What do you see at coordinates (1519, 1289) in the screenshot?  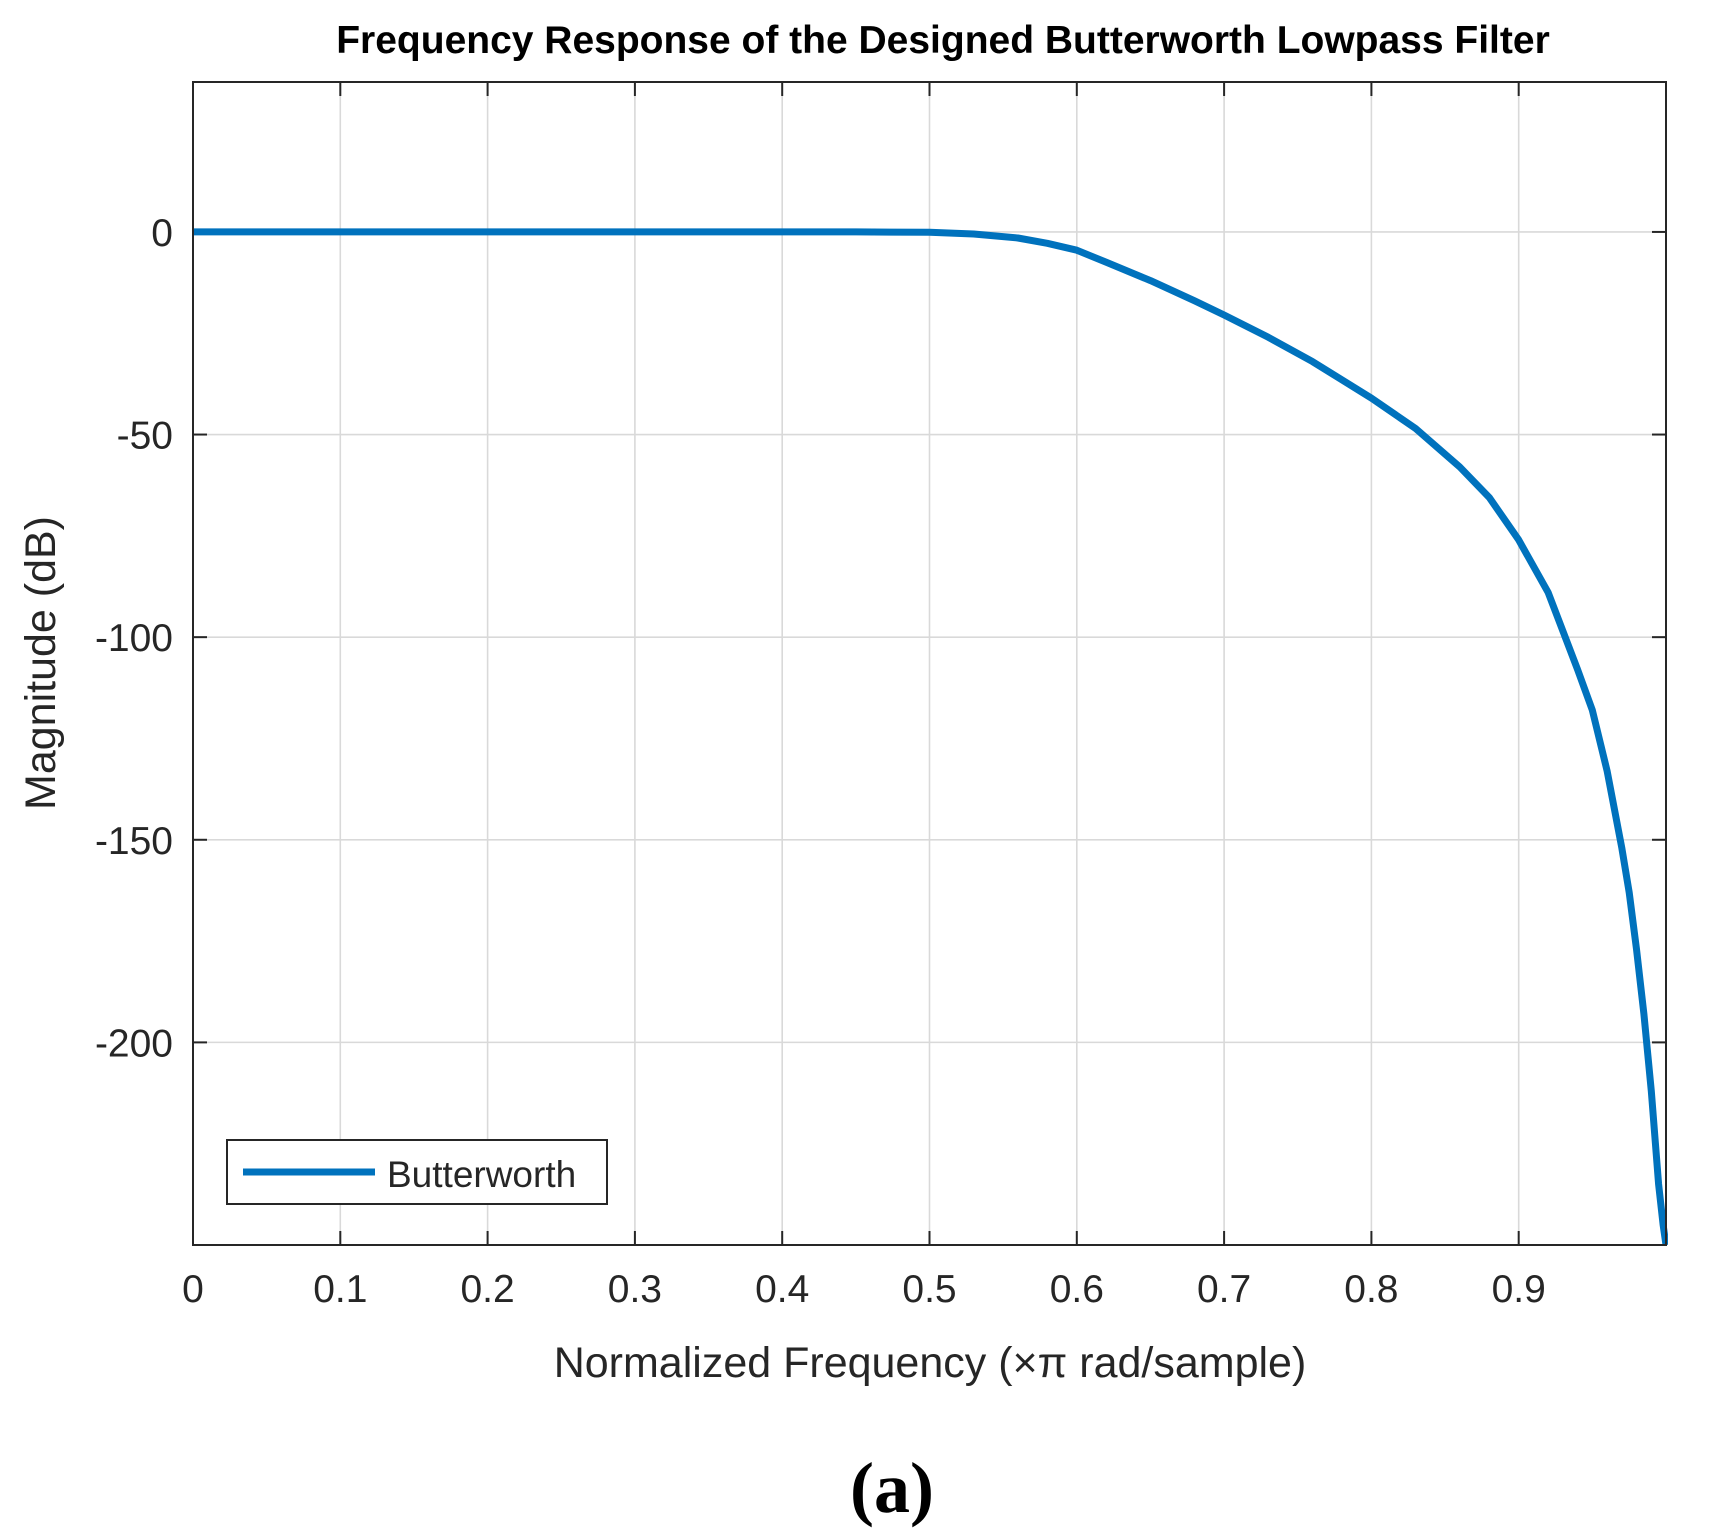 I see `x-tick-label: 0.9` at bounding box center [1519, 1289].